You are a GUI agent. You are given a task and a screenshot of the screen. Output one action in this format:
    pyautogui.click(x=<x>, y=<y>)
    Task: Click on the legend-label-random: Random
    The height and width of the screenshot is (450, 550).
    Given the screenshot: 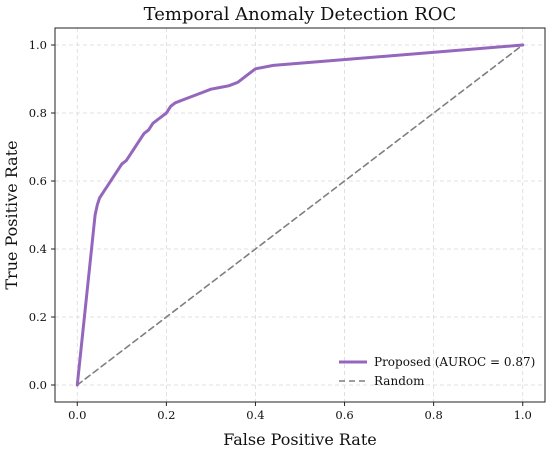 What is the action you would take?
    pyautogui.click(x=399, y=381)
    